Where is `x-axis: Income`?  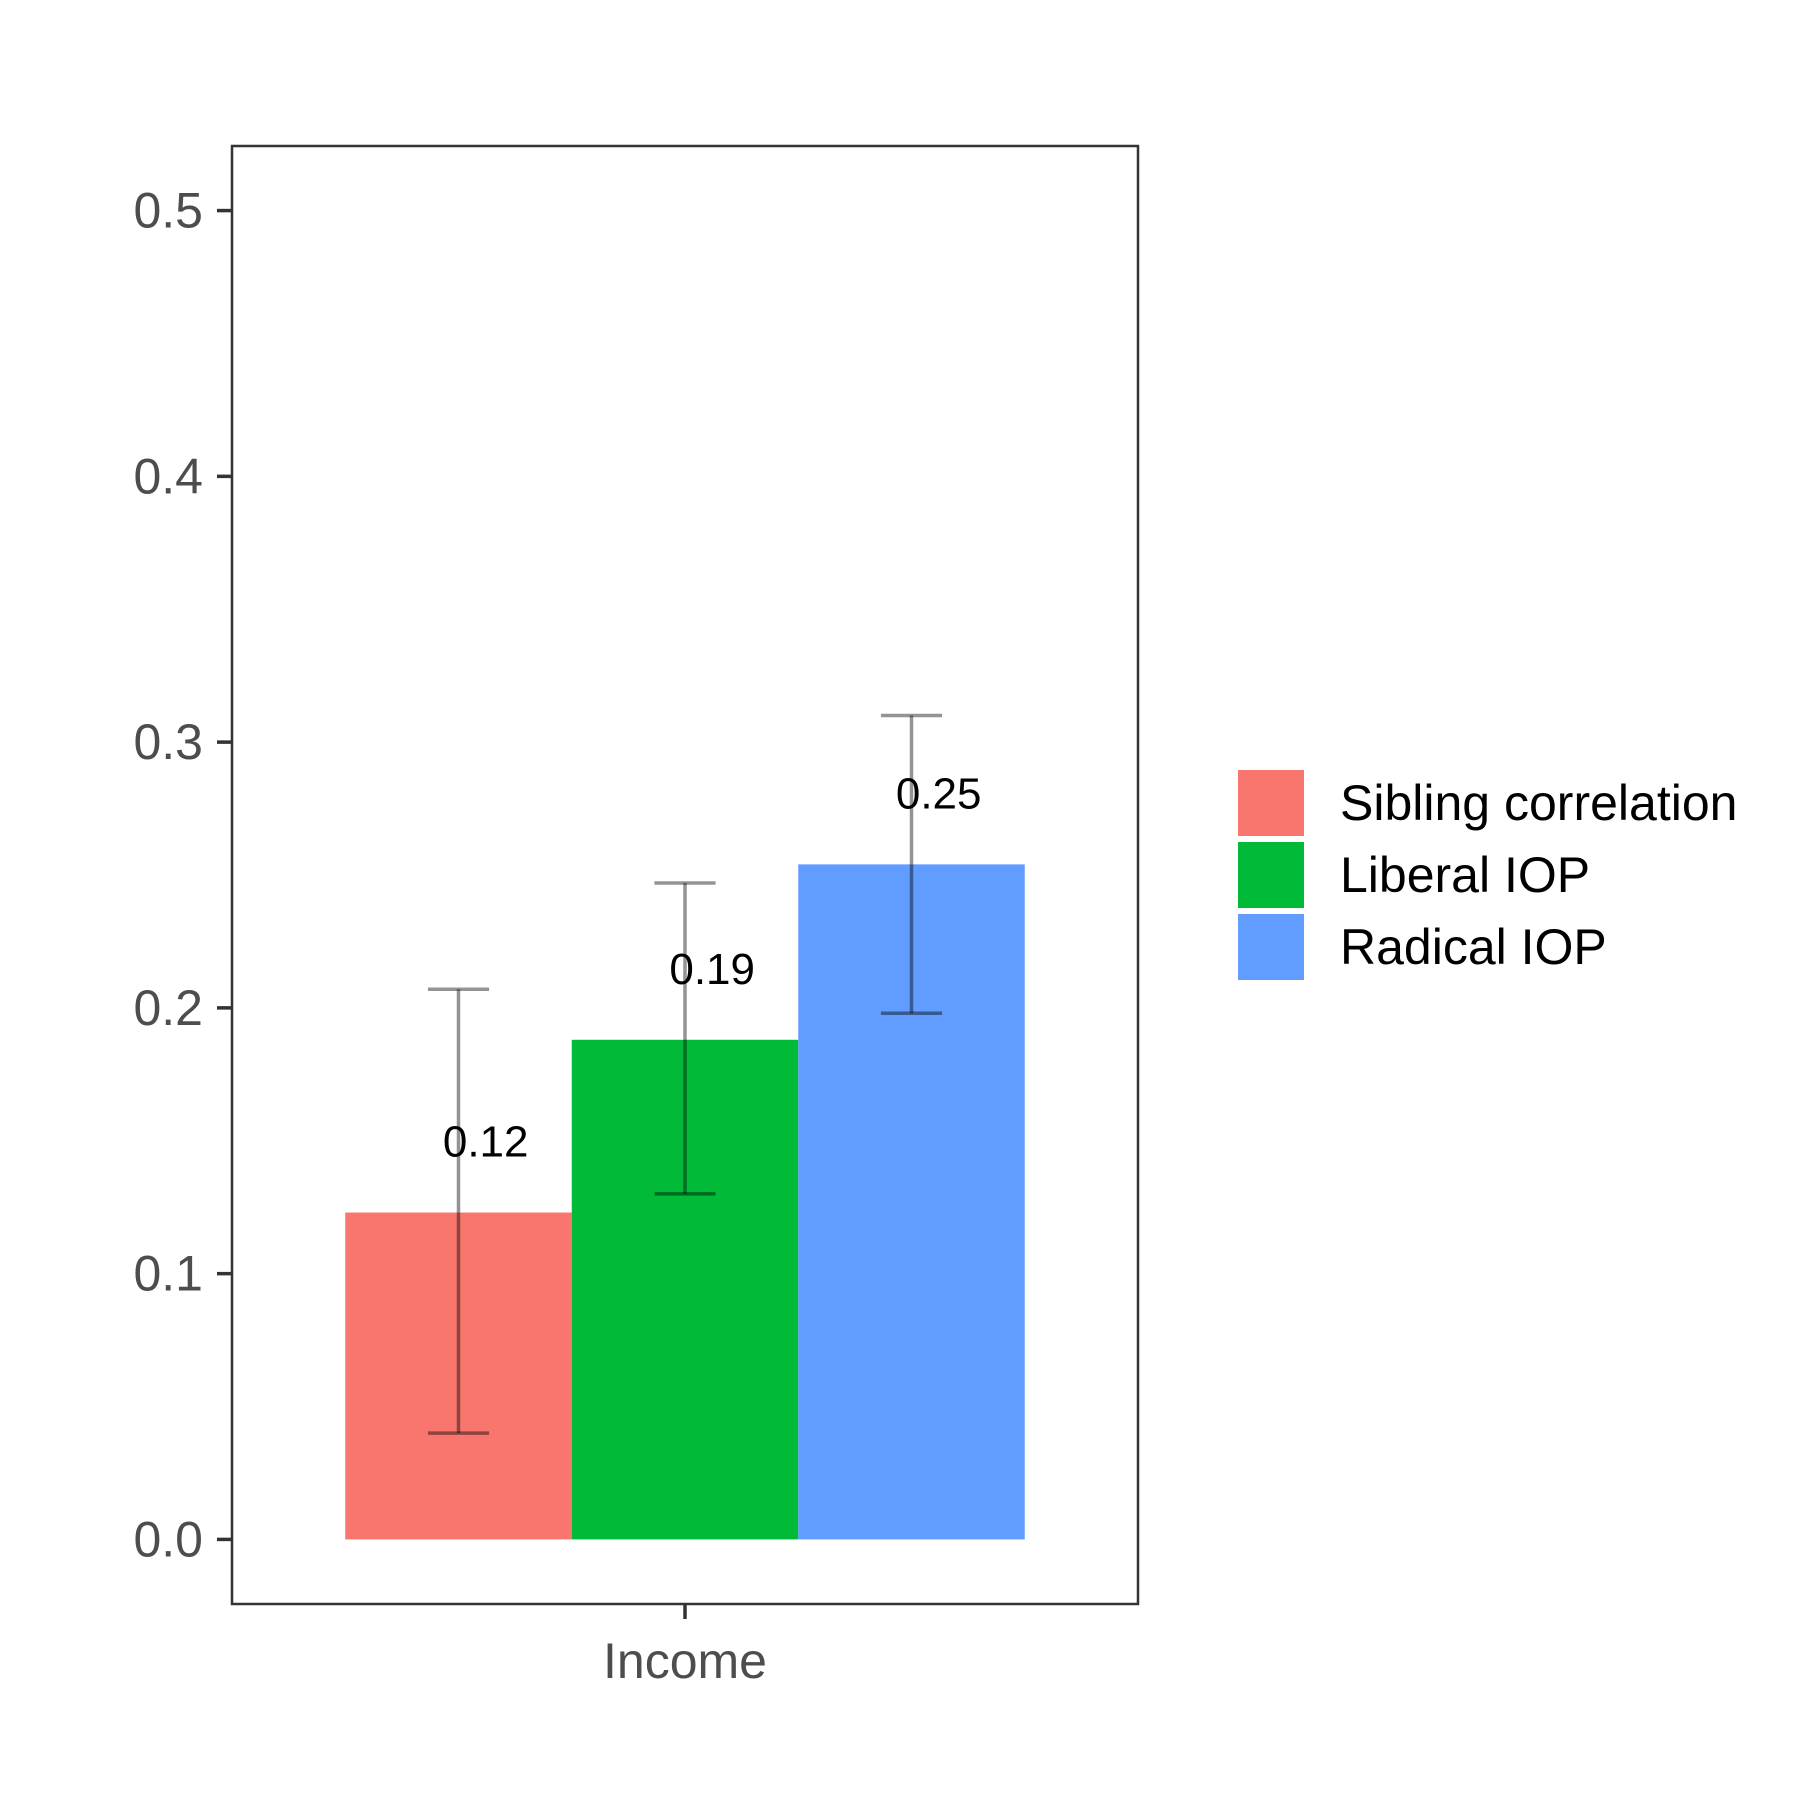 x-axis: Income is located at coordinates (685, 1646).